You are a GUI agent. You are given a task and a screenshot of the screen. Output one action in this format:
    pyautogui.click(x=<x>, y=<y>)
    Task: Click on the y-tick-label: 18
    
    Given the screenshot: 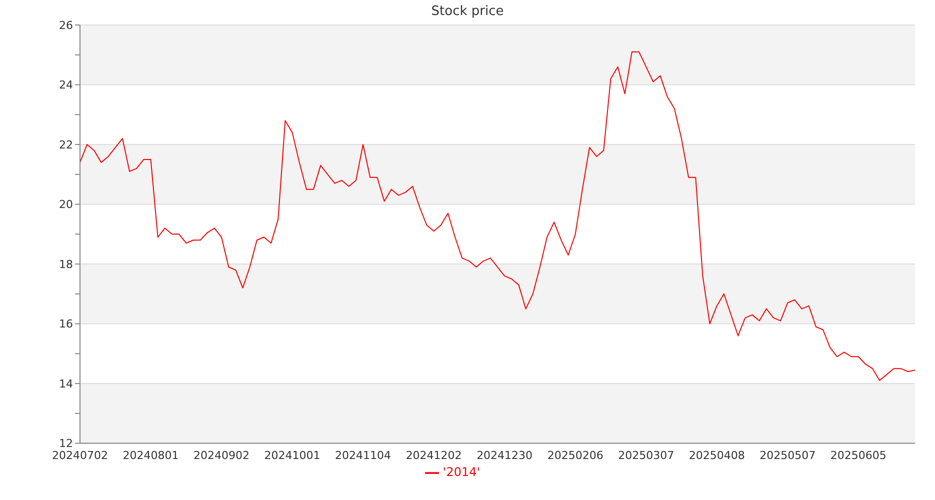 What is the action you would take?
    pyautogui.click(x=66, y=264)
    